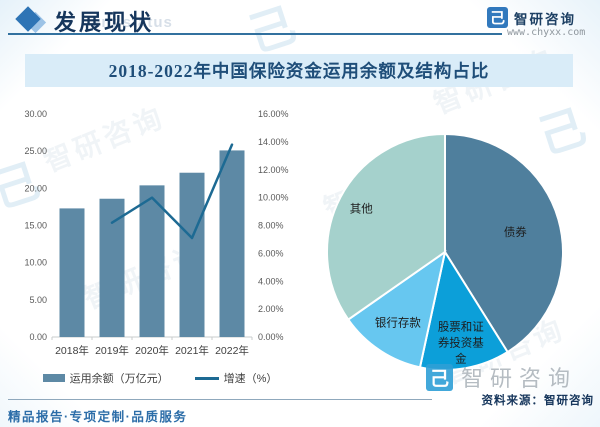  I want to click on bar-2018年, so click(72, 272).